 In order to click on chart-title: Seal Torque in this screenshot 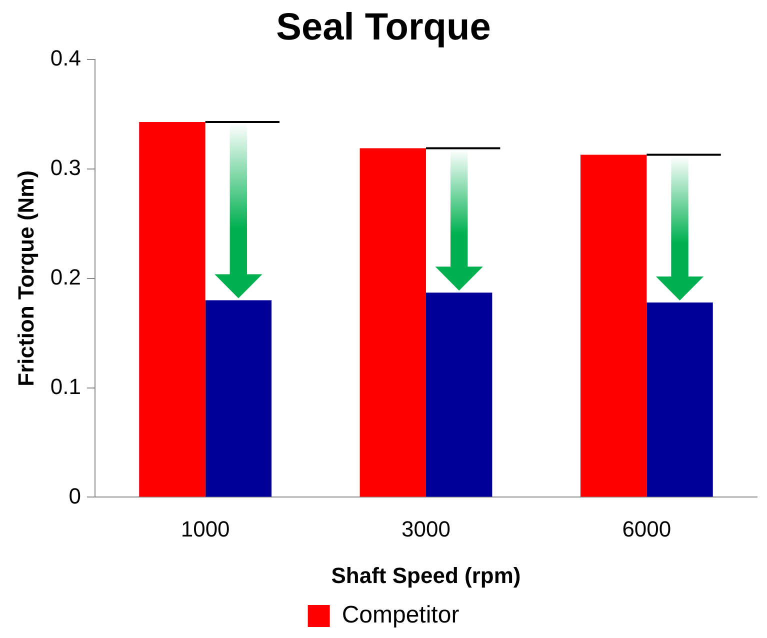, I will do `click(383, 27)`.